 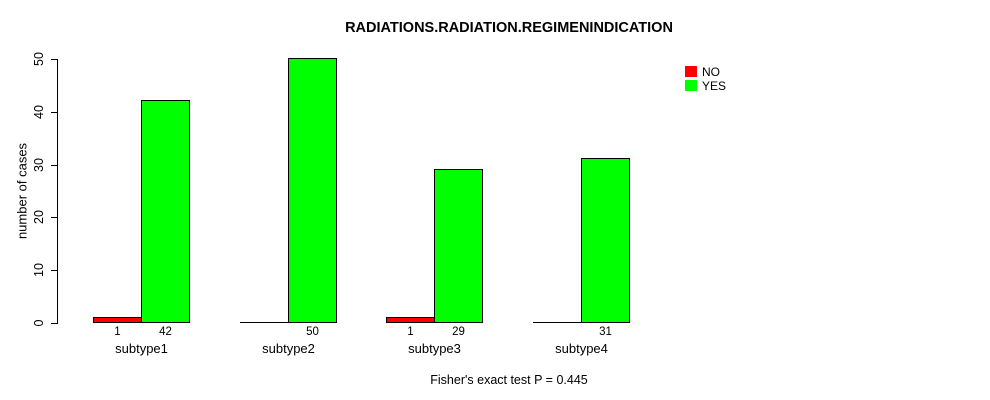 What do you see at coordinates (581, 348) in the screenshot?
I see `category-label-subtype4: subtype4` at bounding box center [581, 348].